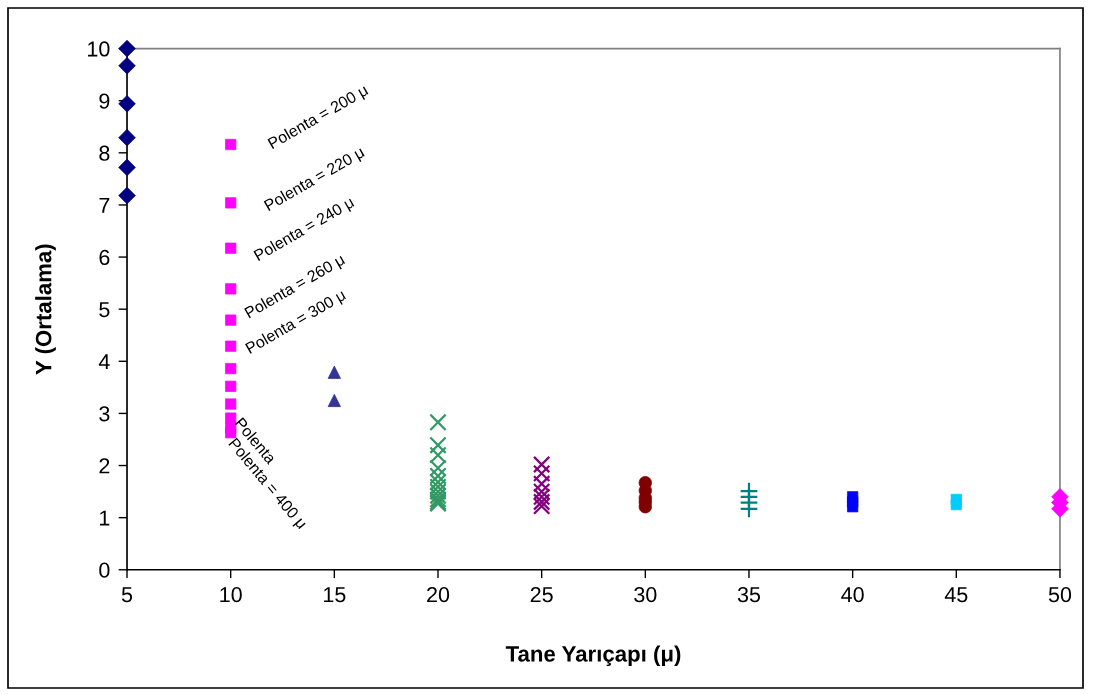 Image resolution: width=1095 pixels, height=694 pixels. Describe the element at coordinates (45, 309) in the screenshot. I see `y-axis-title: Y (Ortalama)` at that location.